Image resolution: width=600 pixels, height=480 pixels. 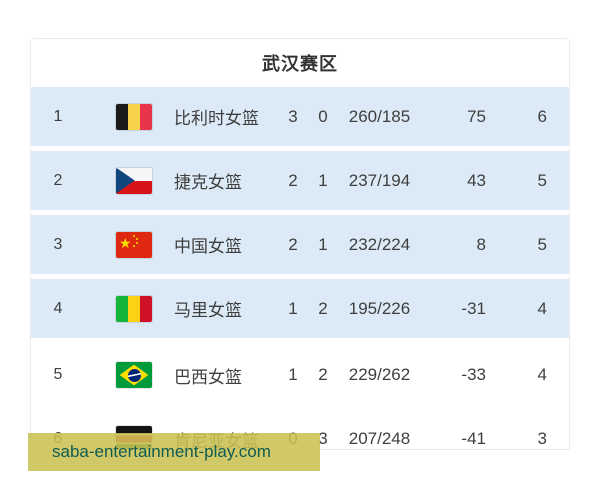 What do you see at coordinates (379, 374) in the screenshot?
I see `score-cell: 229/262` at bounding box center [379, 374].